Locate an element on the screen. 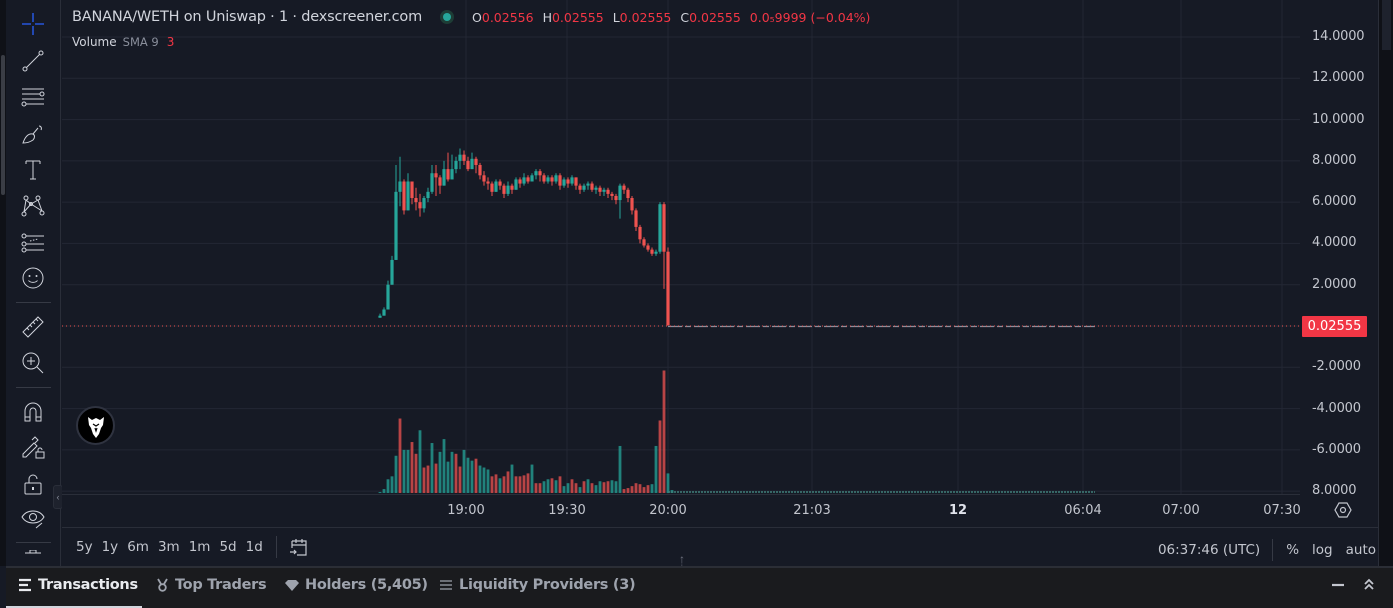 The image size is (1393, 608). unlock-icon is located at coordinates (33, 484).